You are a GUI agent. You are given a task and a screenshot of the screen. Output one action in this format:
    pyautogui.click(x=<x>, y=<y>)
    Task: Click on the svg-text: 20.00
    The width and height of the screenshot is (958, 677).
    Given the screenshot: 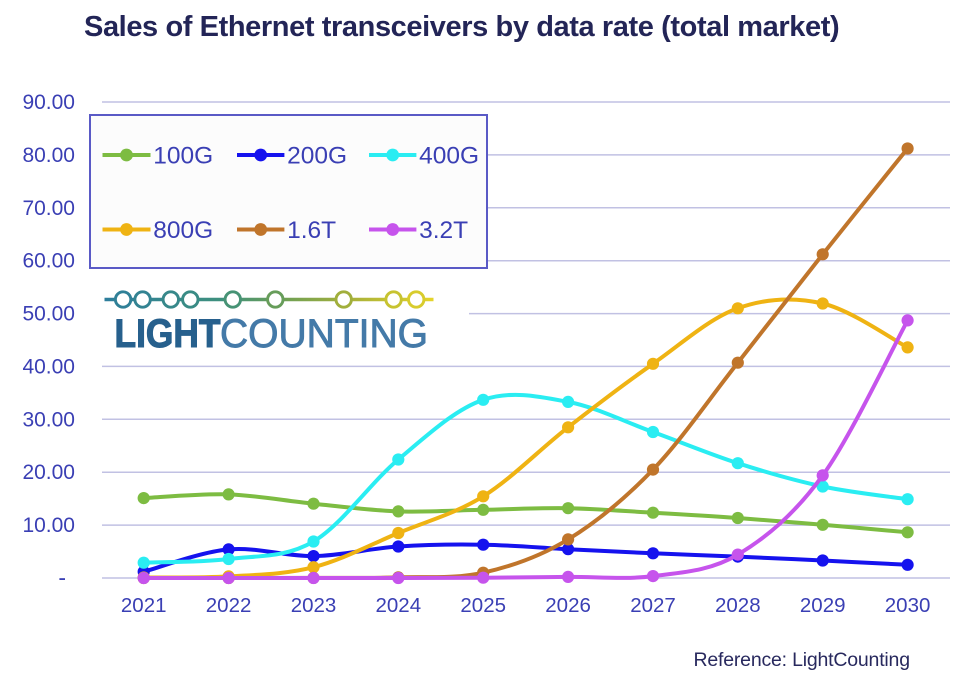 What is the action you would take?
    pyautogui.click(x=48, y=472)
    